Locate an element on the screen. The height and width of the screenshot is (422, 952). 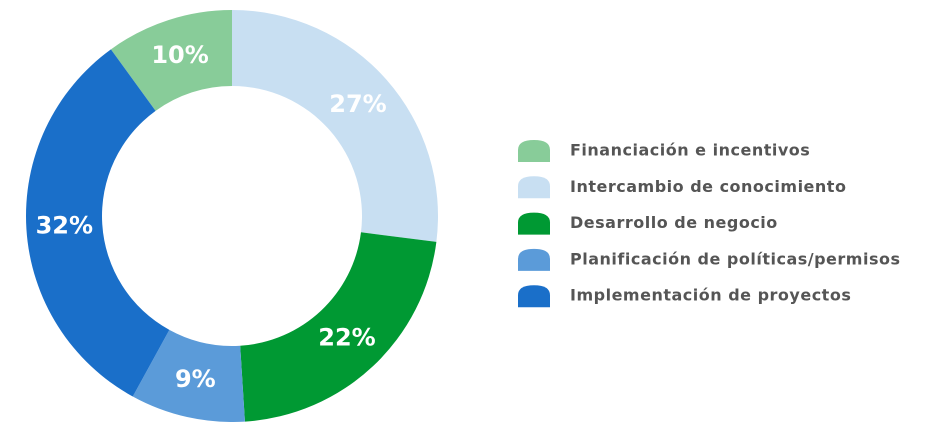
value-label: 9% is located at coordinates (195, 379).